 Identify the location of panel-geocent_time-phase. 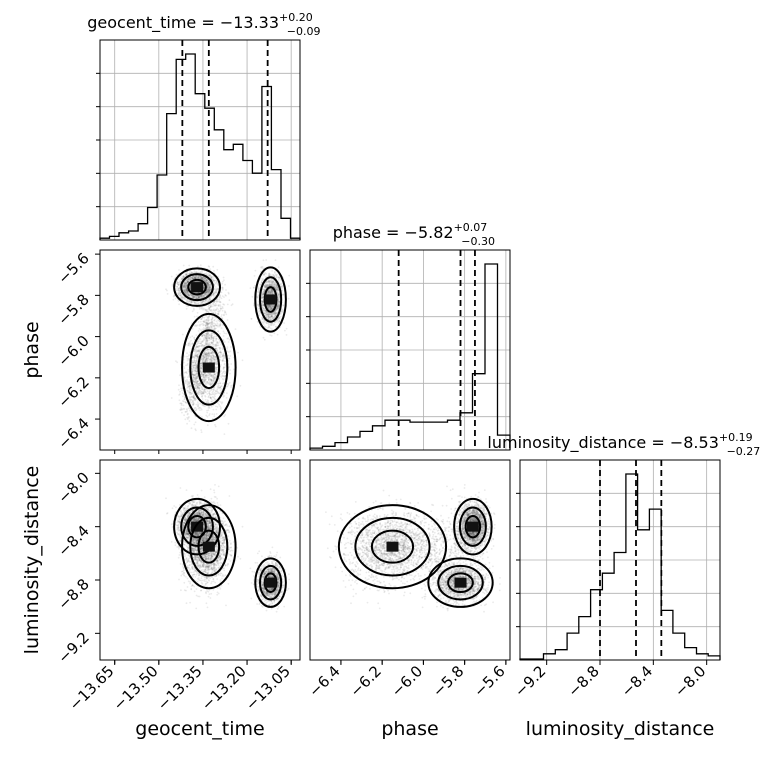
(200, 350).